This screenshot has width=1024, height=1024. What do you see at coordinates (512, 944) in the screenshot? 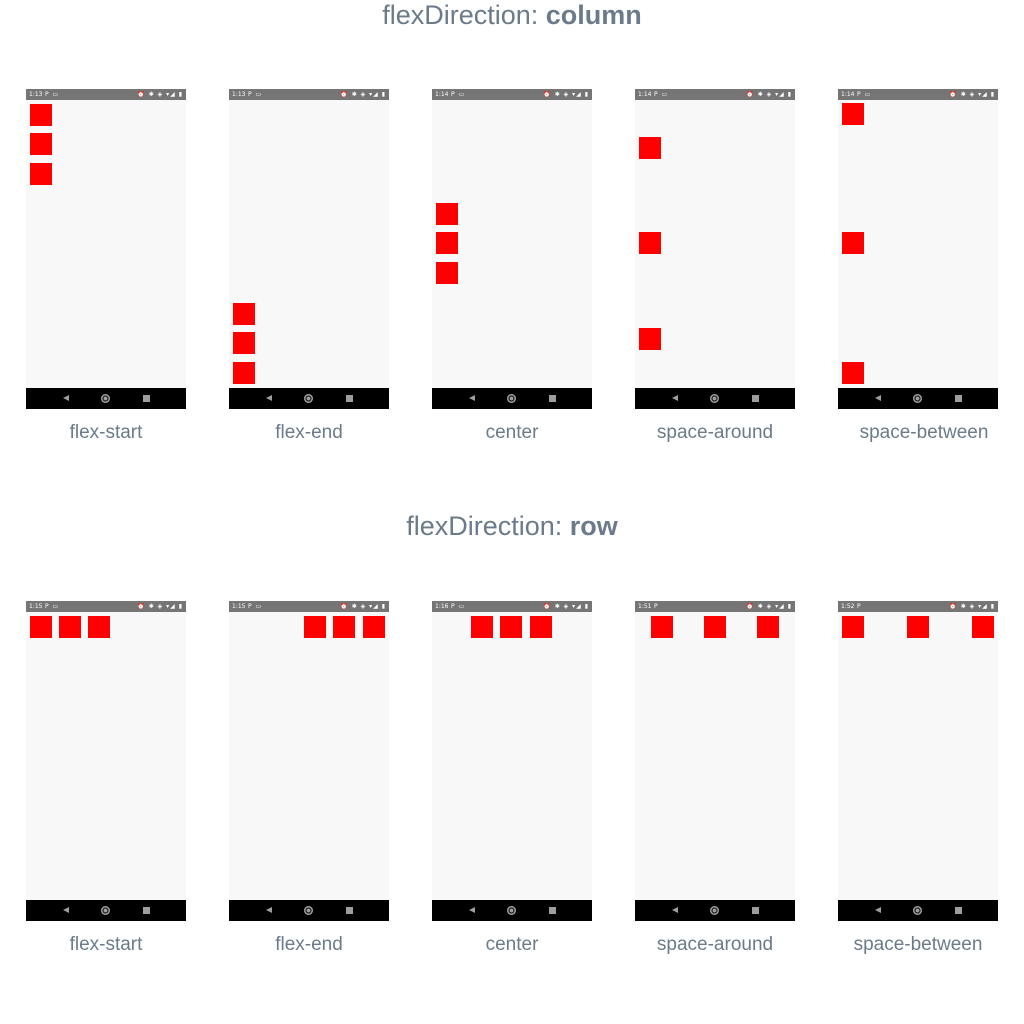
I see `caption-row-center: center` at bounding box center [512, 944].